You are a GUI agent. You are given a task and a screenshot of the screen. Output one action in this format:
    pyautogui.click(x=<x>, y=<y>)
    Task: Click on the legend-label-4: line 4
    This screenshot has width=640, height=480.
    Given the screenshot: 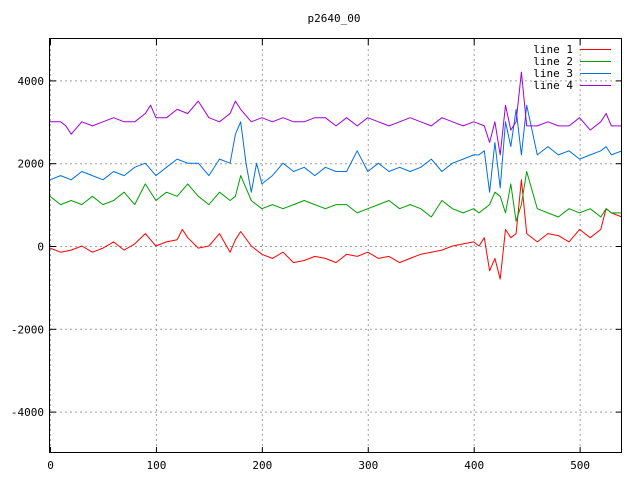 What is the action you would take?
    pyautogui.click(x=553, y=85)
    